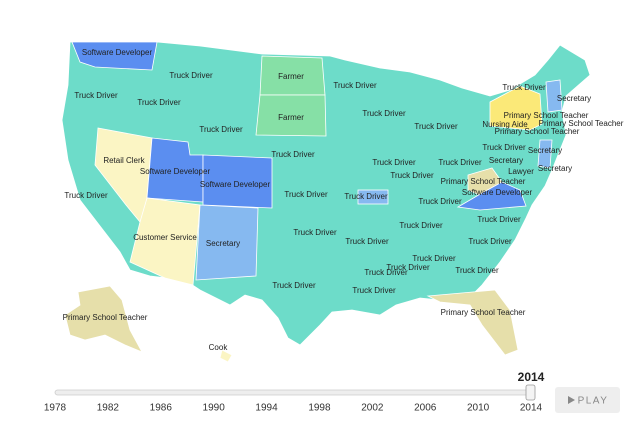 Image resolution: width=640 pixels, height=435 pixels. What do you see at coordinates (554, 96) in the screenshot?
I see `state-ne-secretary` at bounding box center [554, 96].